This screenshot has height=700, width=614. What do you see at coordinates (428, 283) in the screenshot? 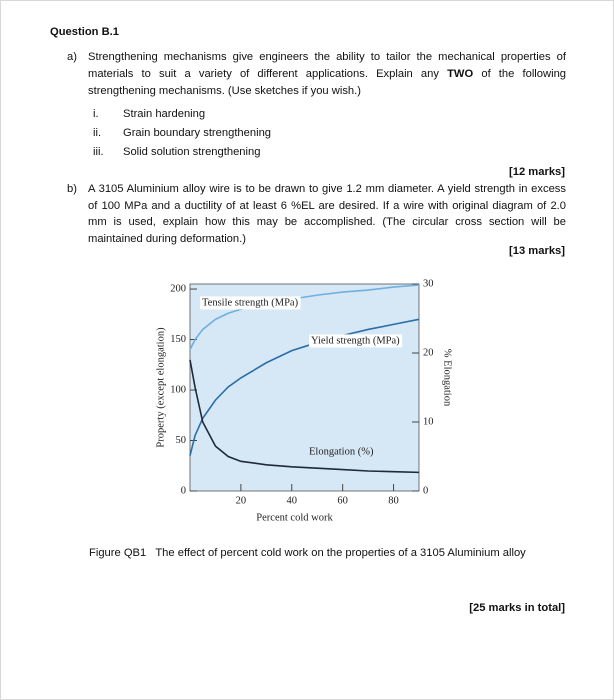
I see `y2-tick-label: 30` at bounding box center [428, 283].